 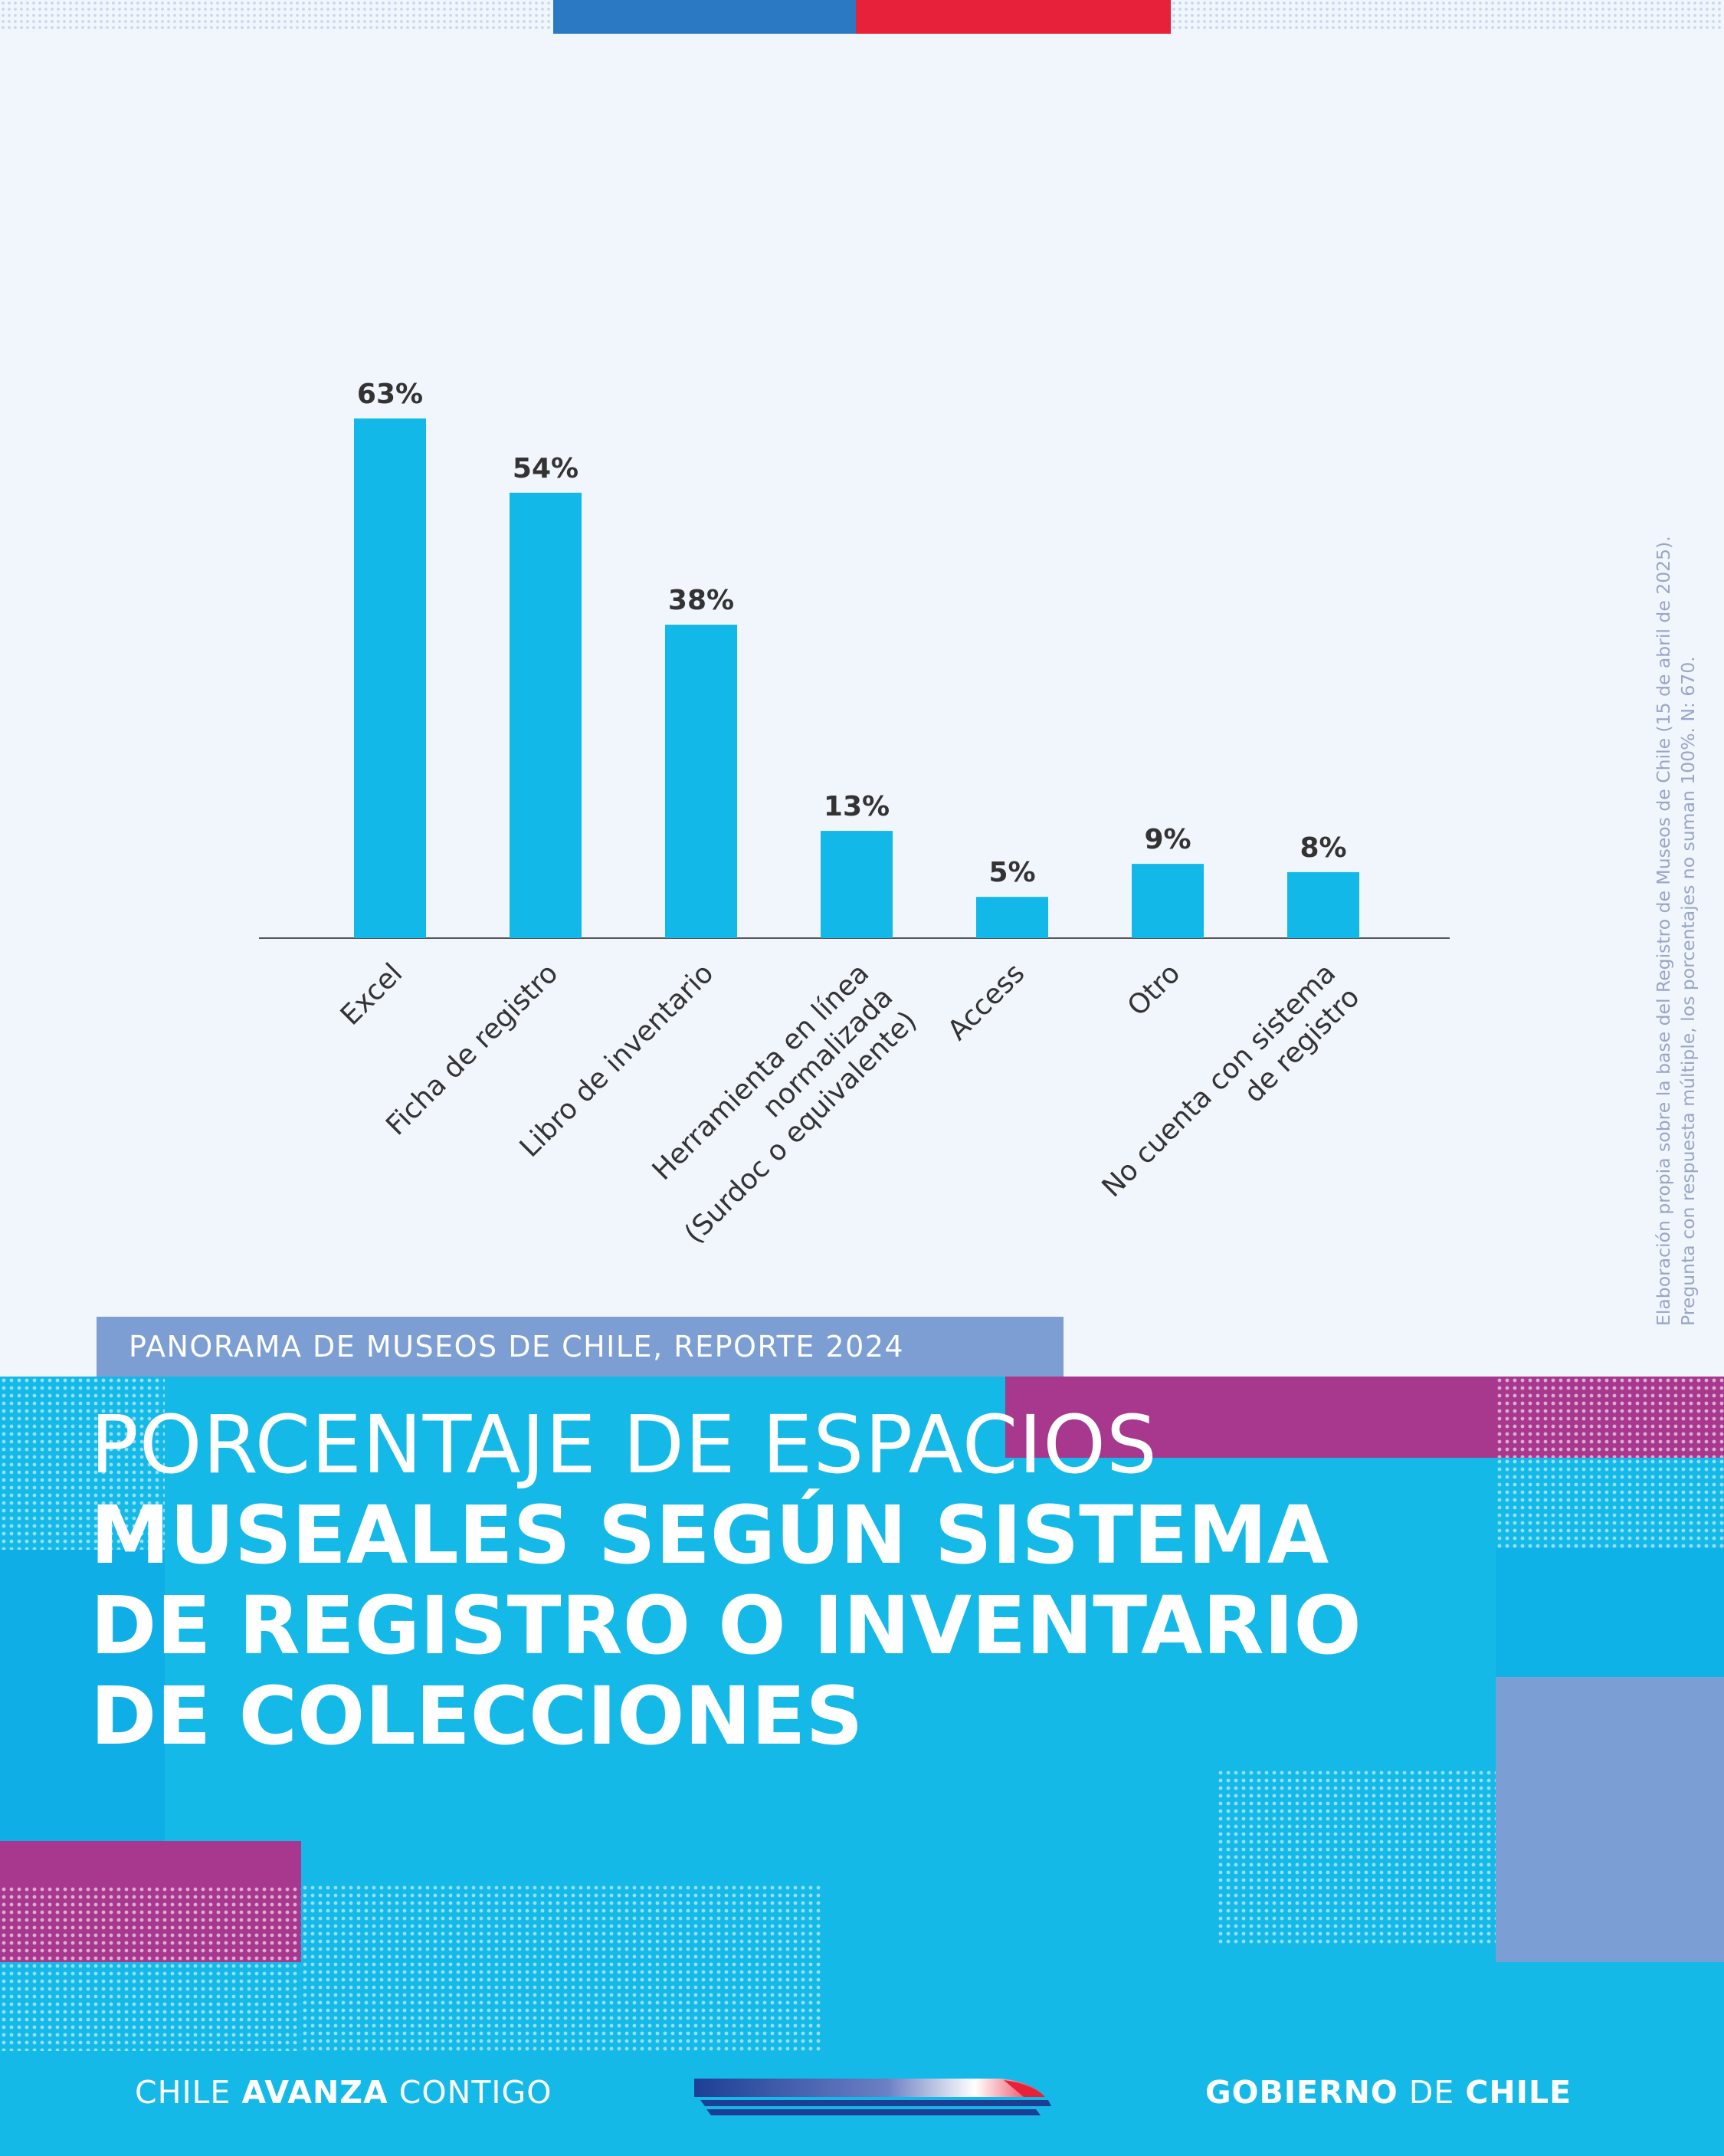 I want to click on flag-stripe-blue, so click(x=704, y=17).